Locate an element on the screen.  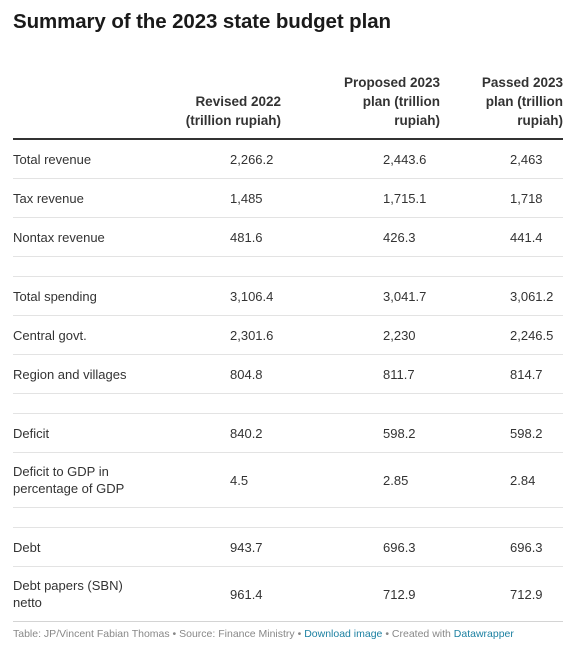
value-revised: 943.7 is located at coordinates (246, 547).